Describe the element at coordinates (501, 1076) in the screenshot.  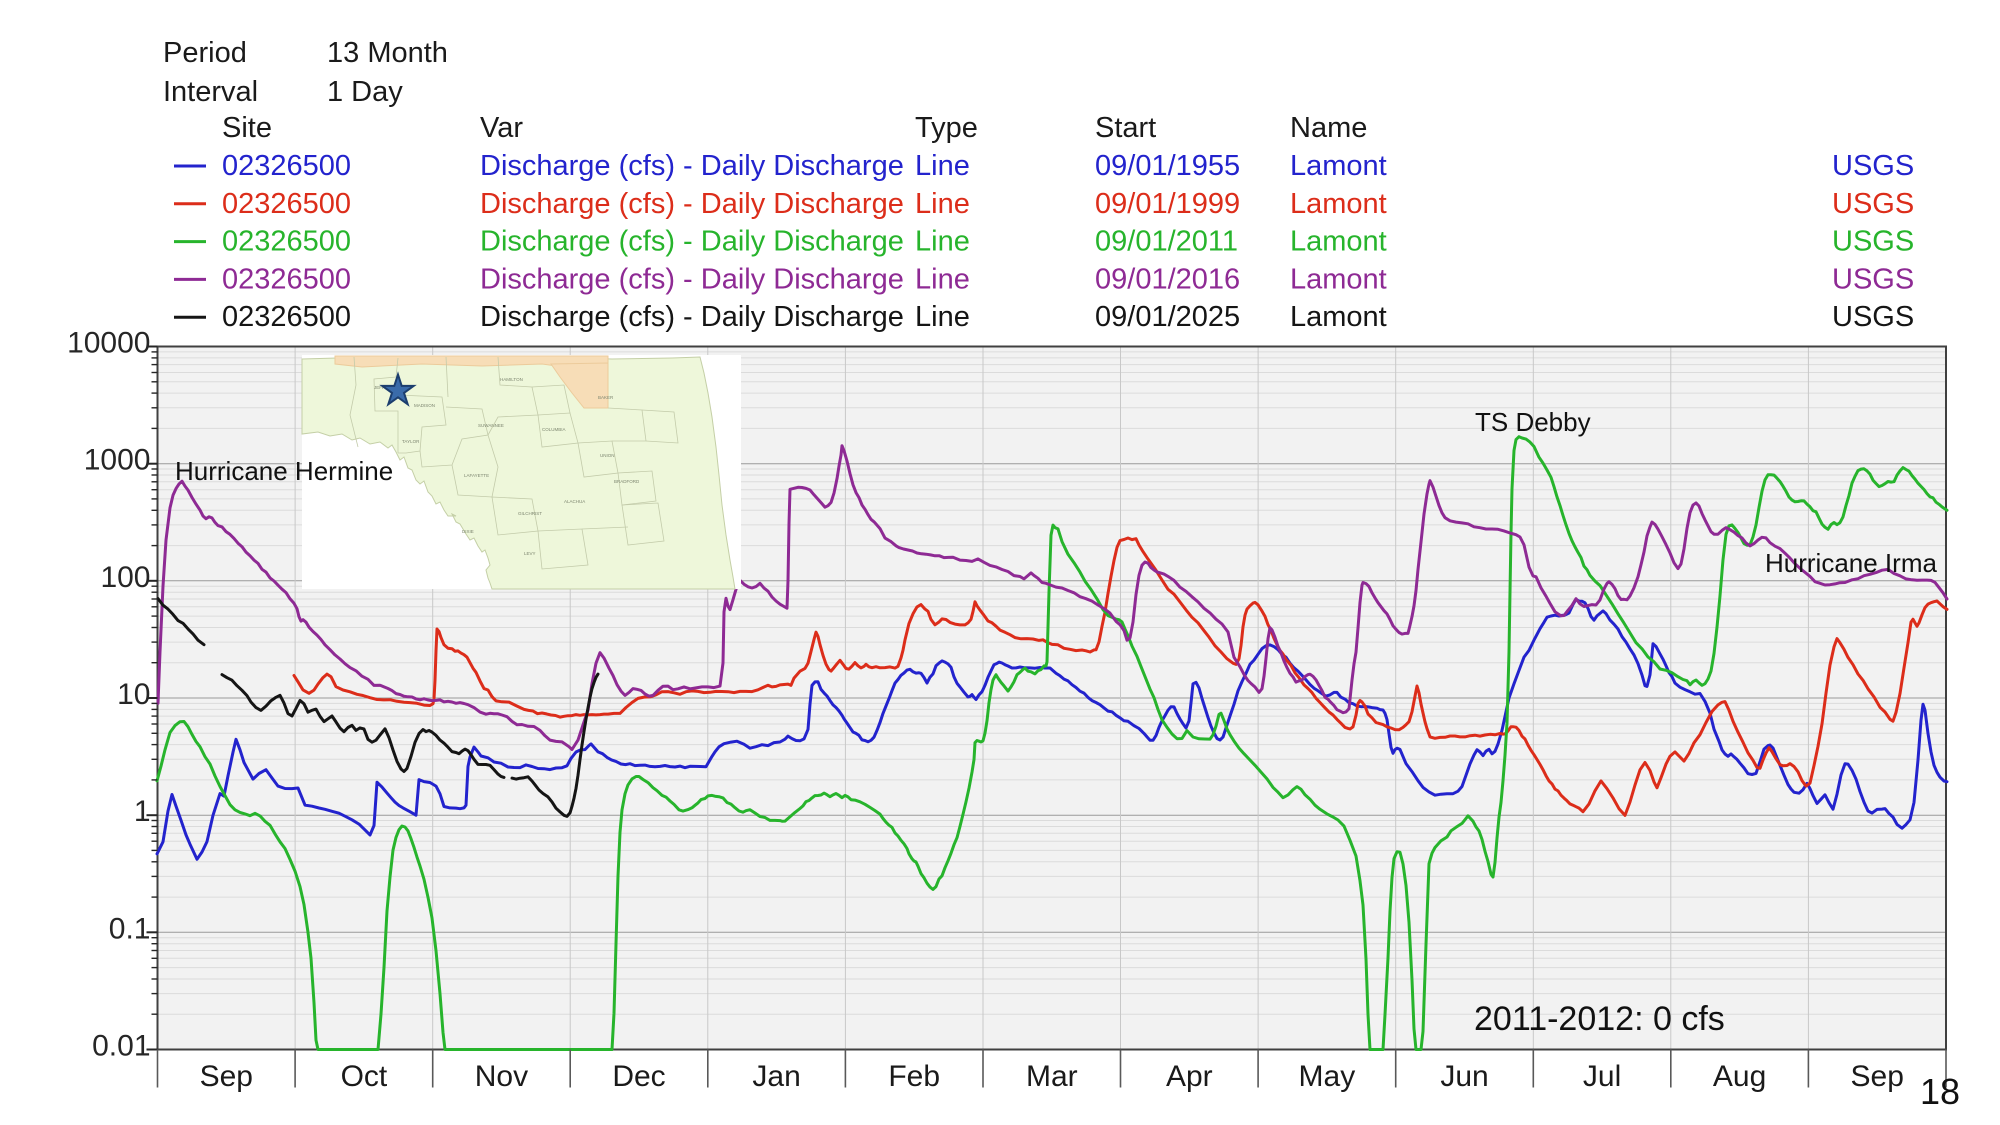
I see `svg-text: Nov` at that location.